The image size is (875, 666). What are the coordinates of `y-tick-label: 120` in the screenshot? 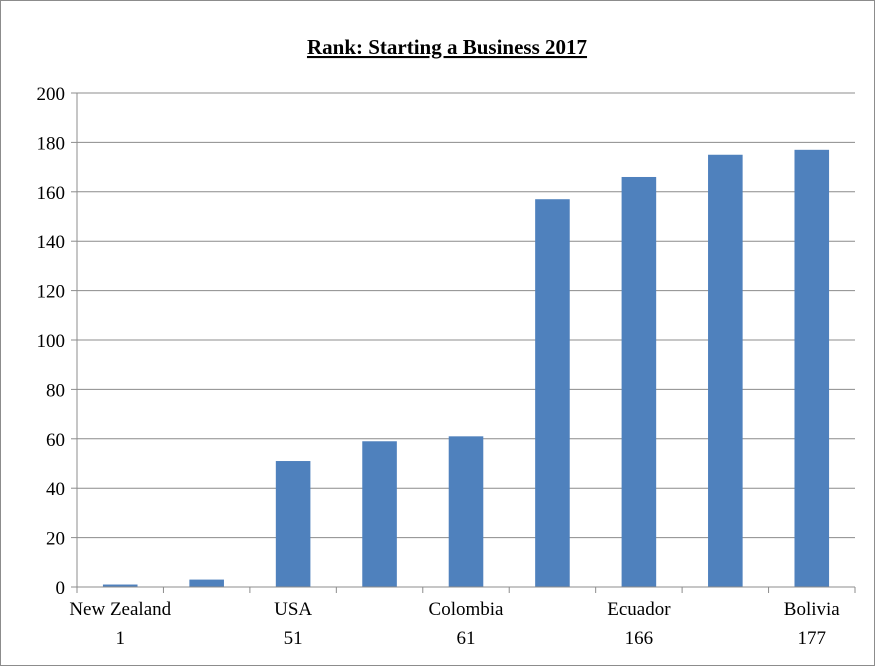 It's located at (51, 292).